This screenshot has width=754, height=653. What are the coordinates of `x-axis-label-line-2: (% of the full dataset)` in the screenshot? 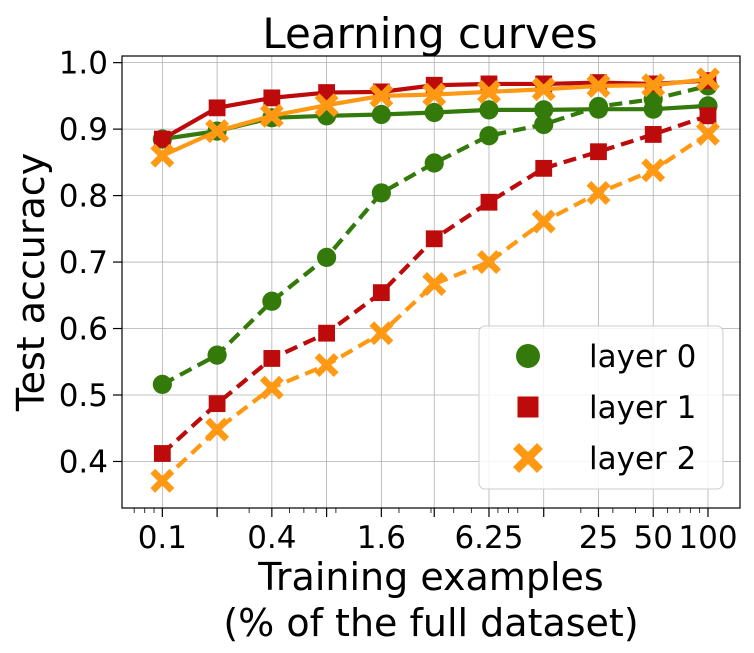 It's located at (430, 623).